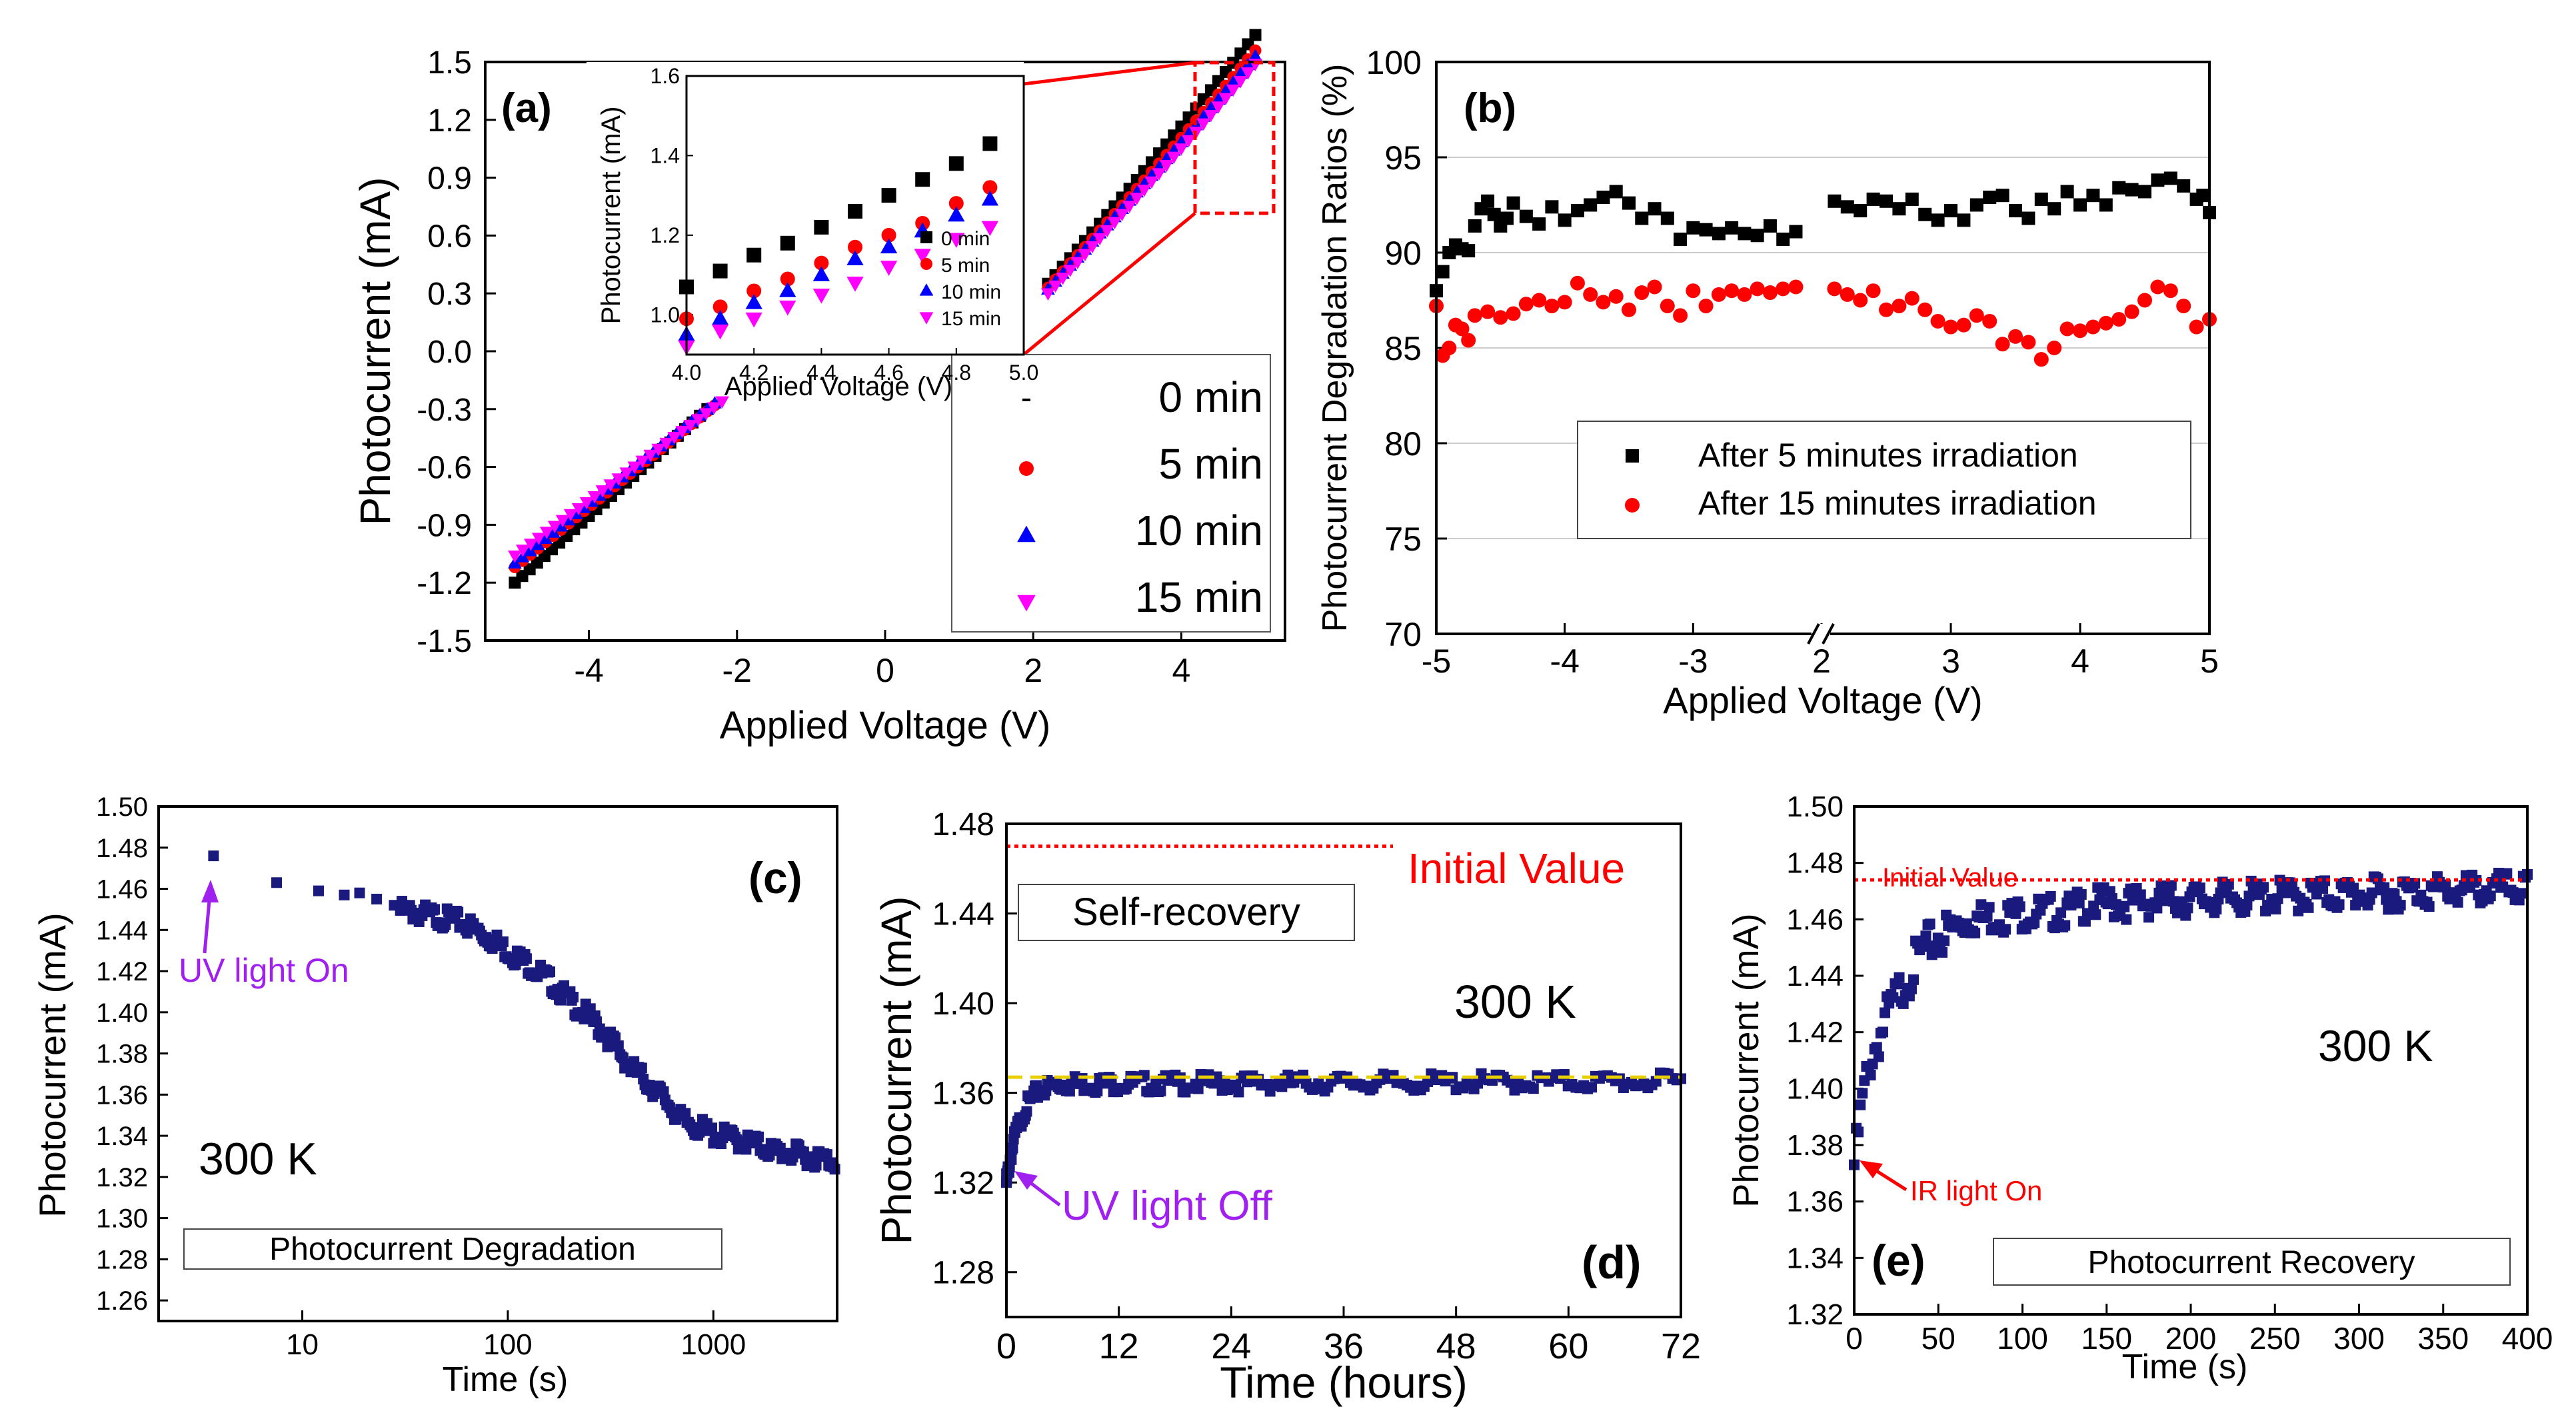  What do you see at coordinates (1211, 397) in the screenshot?
I see `legend-entry-0min: 0 min` at bounding box center [1211, 397].